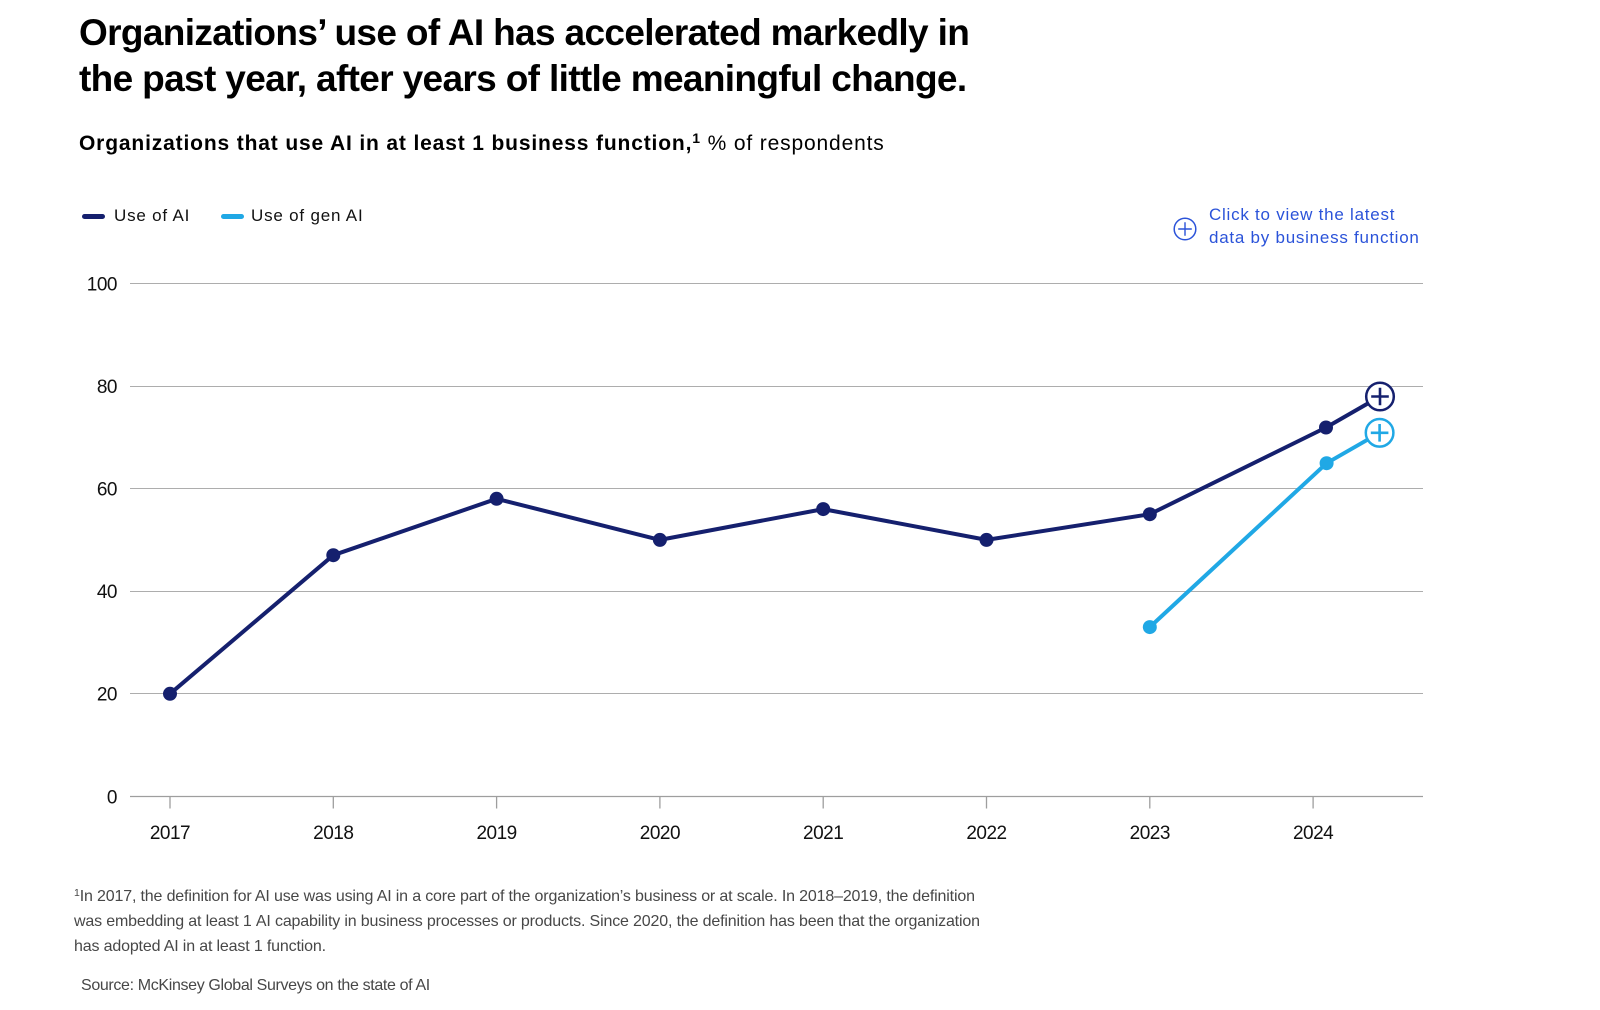 The width and height of the screenshot is (1600, 1010). I want to click on svg-text: 2020, so click(660, 833).